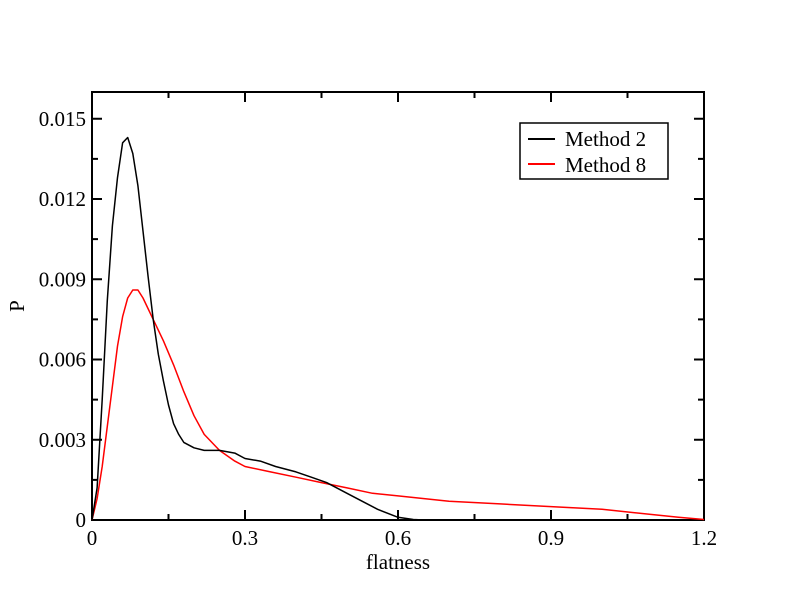 The width and height of the screenshot is (792, 612). Describe the element at coordinates (398, 538) in the screenshot. I see `x-tick-label: 0.6` at that location.